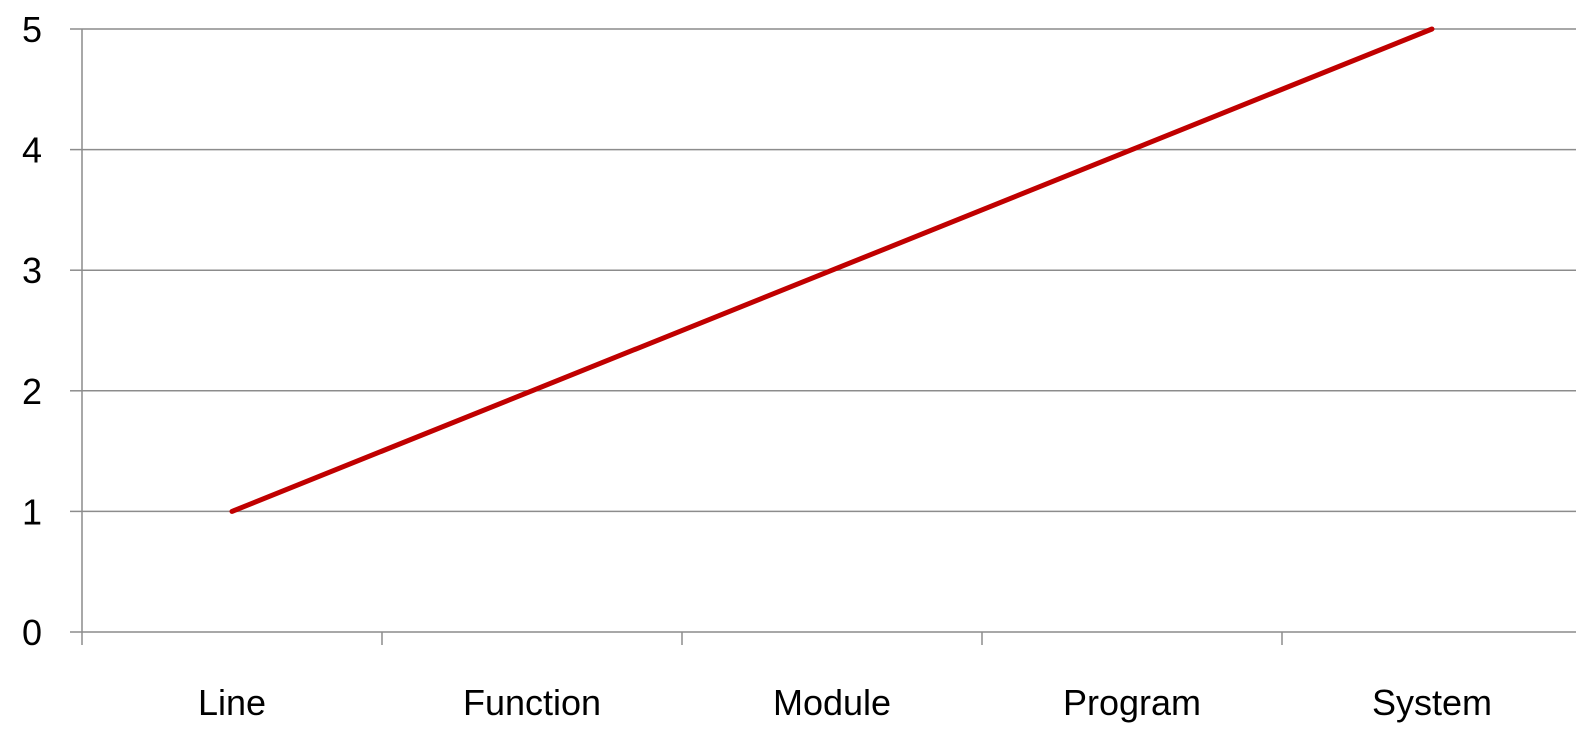 This screenshot has height=731, width=1576. What do you see at coordinates (232, 702) in the screenshot?
I see `x-tick-label: Line` at bounding box center [232, 702].